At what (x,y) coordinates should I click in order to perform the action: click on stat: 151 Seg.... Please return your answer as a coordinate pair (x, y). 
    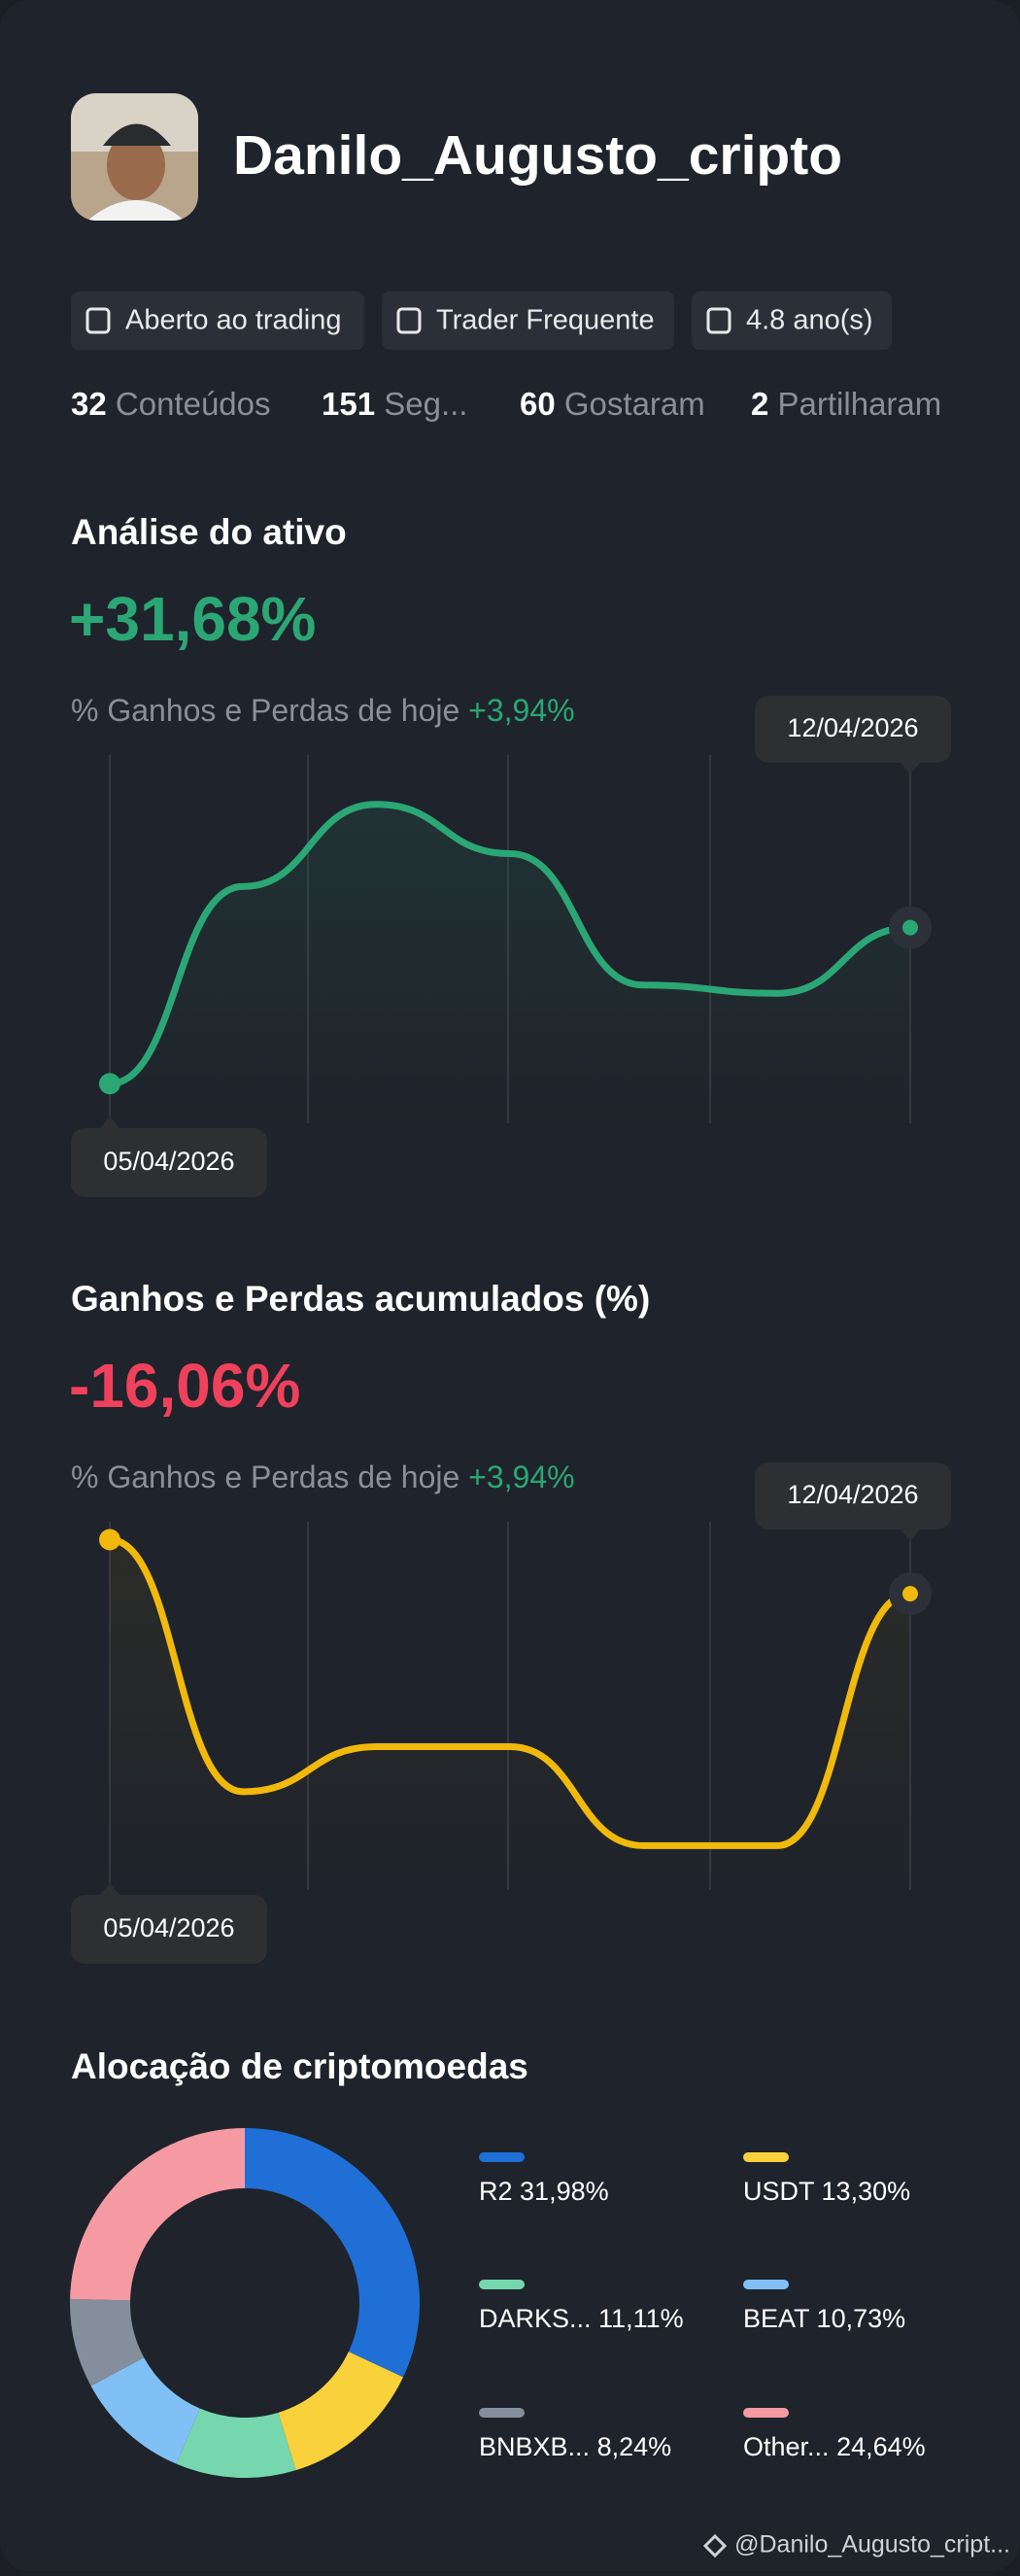
    Looking at the image, I should click on (394, 404).